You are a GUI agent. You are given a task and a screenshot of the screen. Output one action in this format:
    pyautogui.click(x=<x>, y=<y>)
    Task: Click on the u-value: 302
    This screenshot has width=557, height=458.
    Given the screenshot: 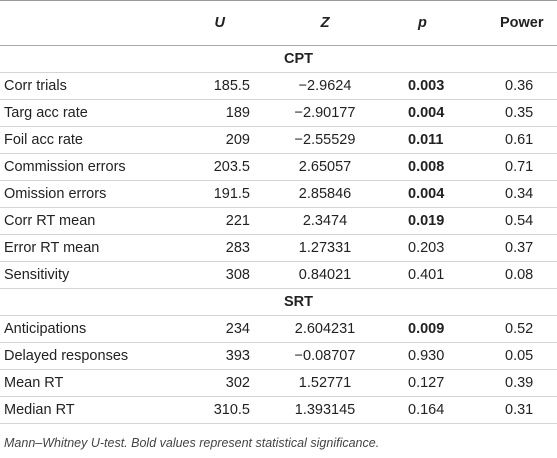 What is the action you would take?
    pyautogui.click(x=215, y=383)
    